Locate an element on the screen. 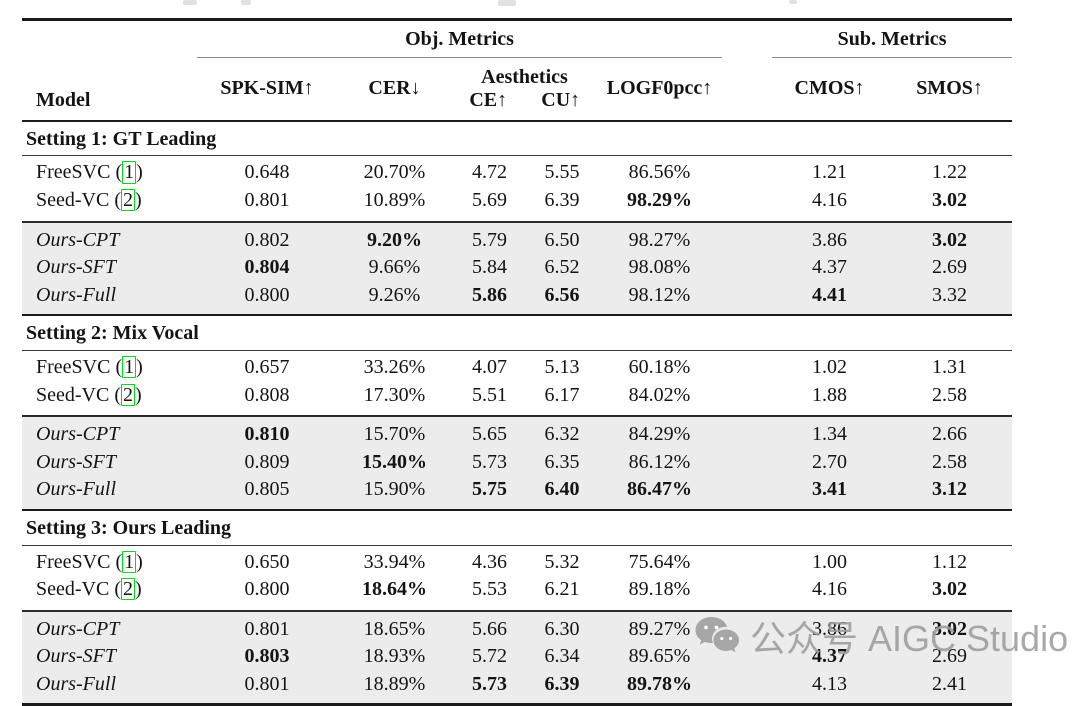 The image size is (1080, 706). metric-value: 3.02 is located at coordinates (950, 199).